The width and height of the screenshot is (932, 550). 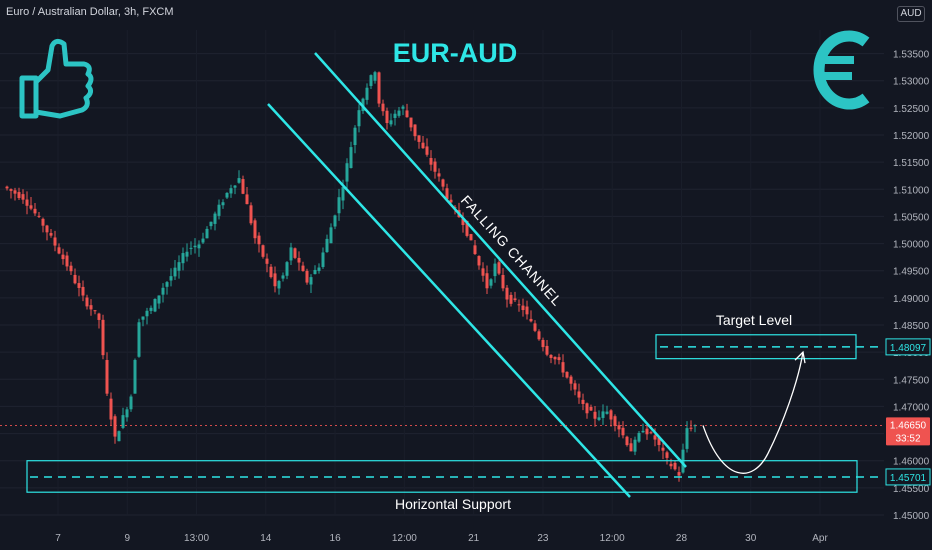 I want to click on price-tick-label: 1.45000, so click(x=911, y=516).